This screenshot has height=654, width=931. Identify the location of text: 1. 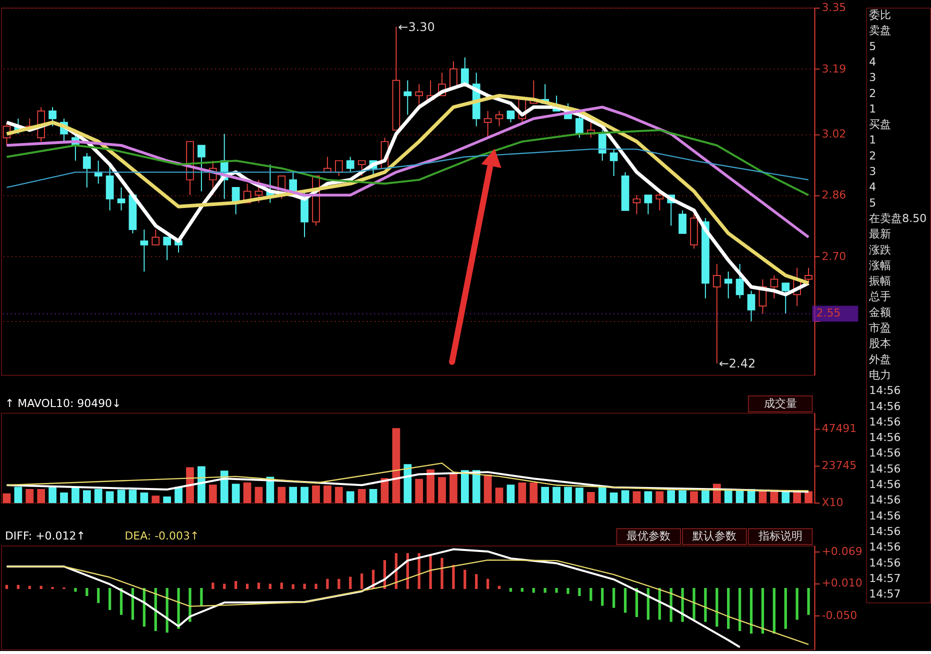
(872, 109).